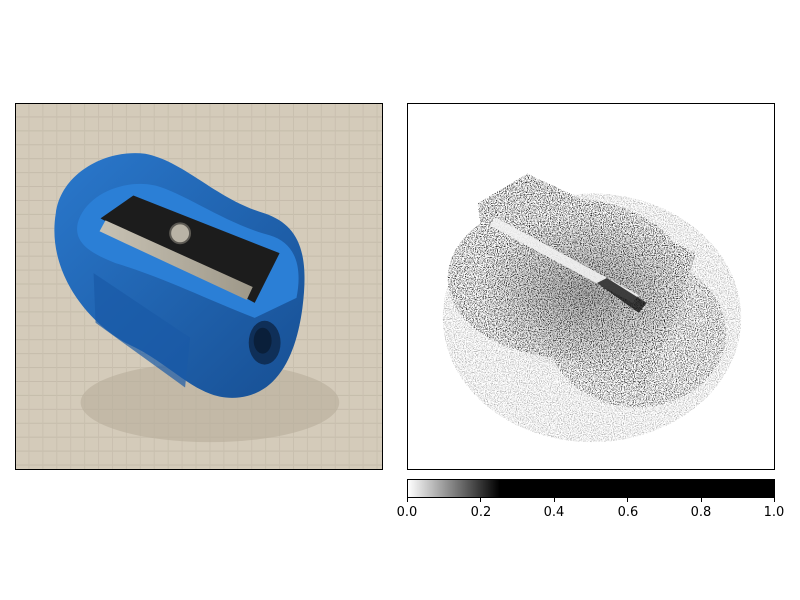 This screenshot has height=600, width=800. I want to click on screw-icon, so click(180, 233).